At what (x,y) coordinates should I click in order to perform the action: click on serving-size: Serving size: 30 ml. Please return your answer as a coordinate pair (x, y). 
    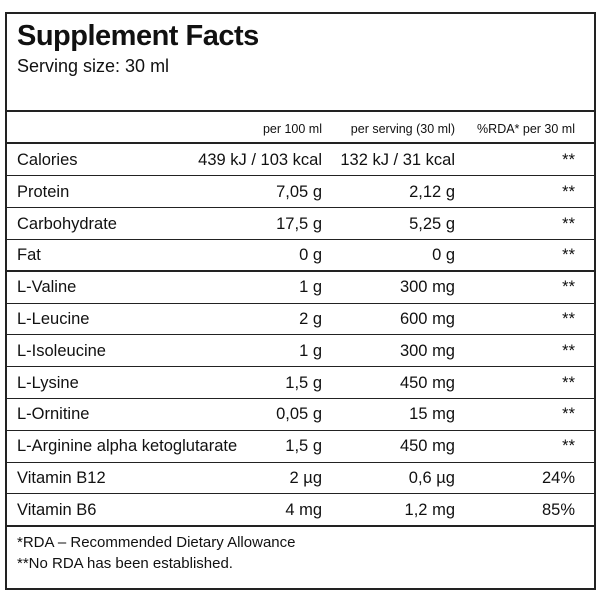
    Looking at the image, I should click on (93, 66).